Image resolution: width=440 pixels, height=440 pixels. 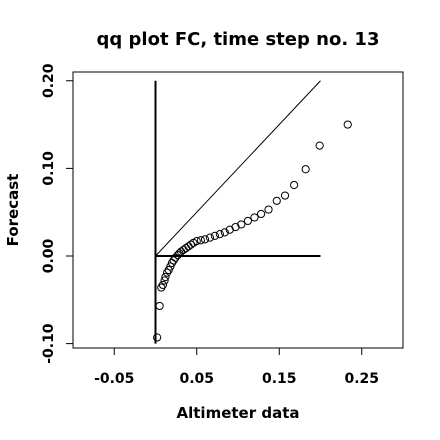 What do you see at coordinates (49, 343) in the screenshot?
I see `y-tick-label: -0.10` at bounding box center [49, 343].